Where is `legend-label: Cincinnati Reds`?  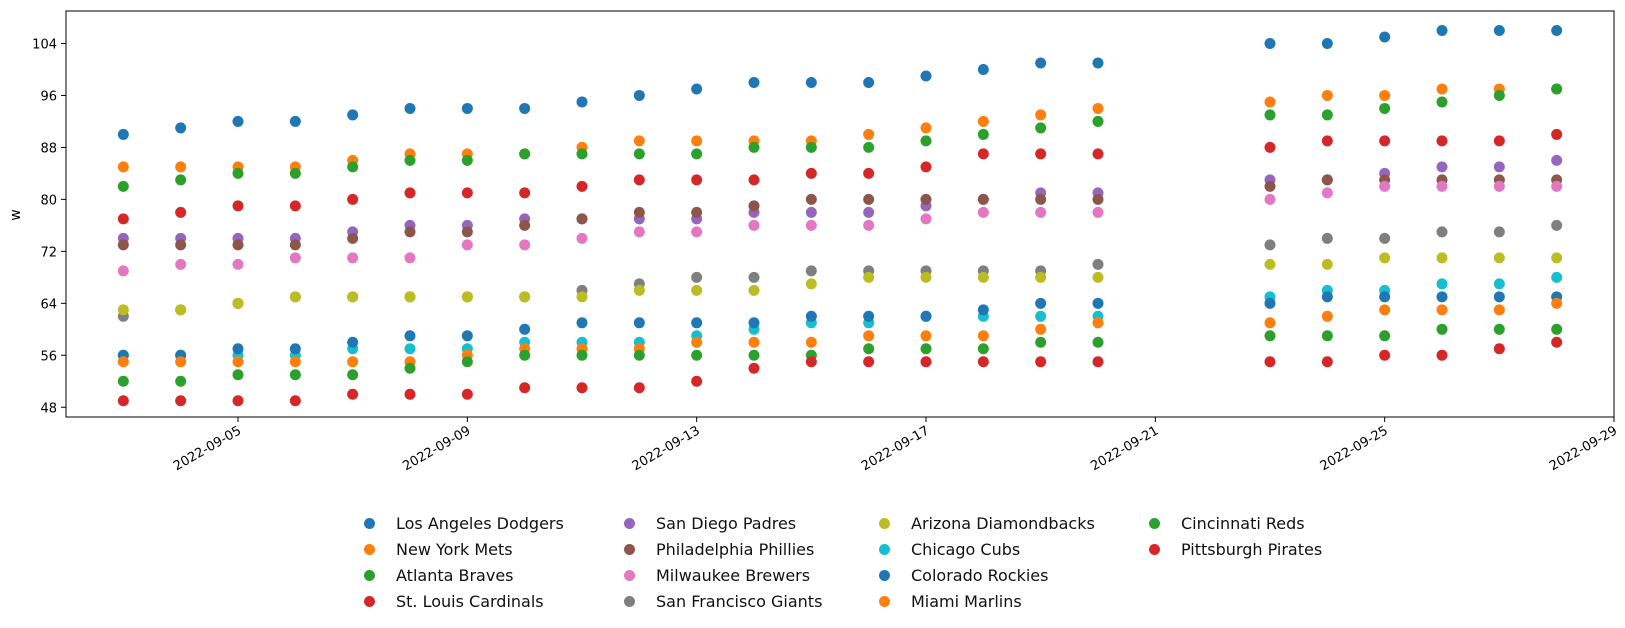
legend-label: Cincinnati Reds is located at coordinates (1243, 523).